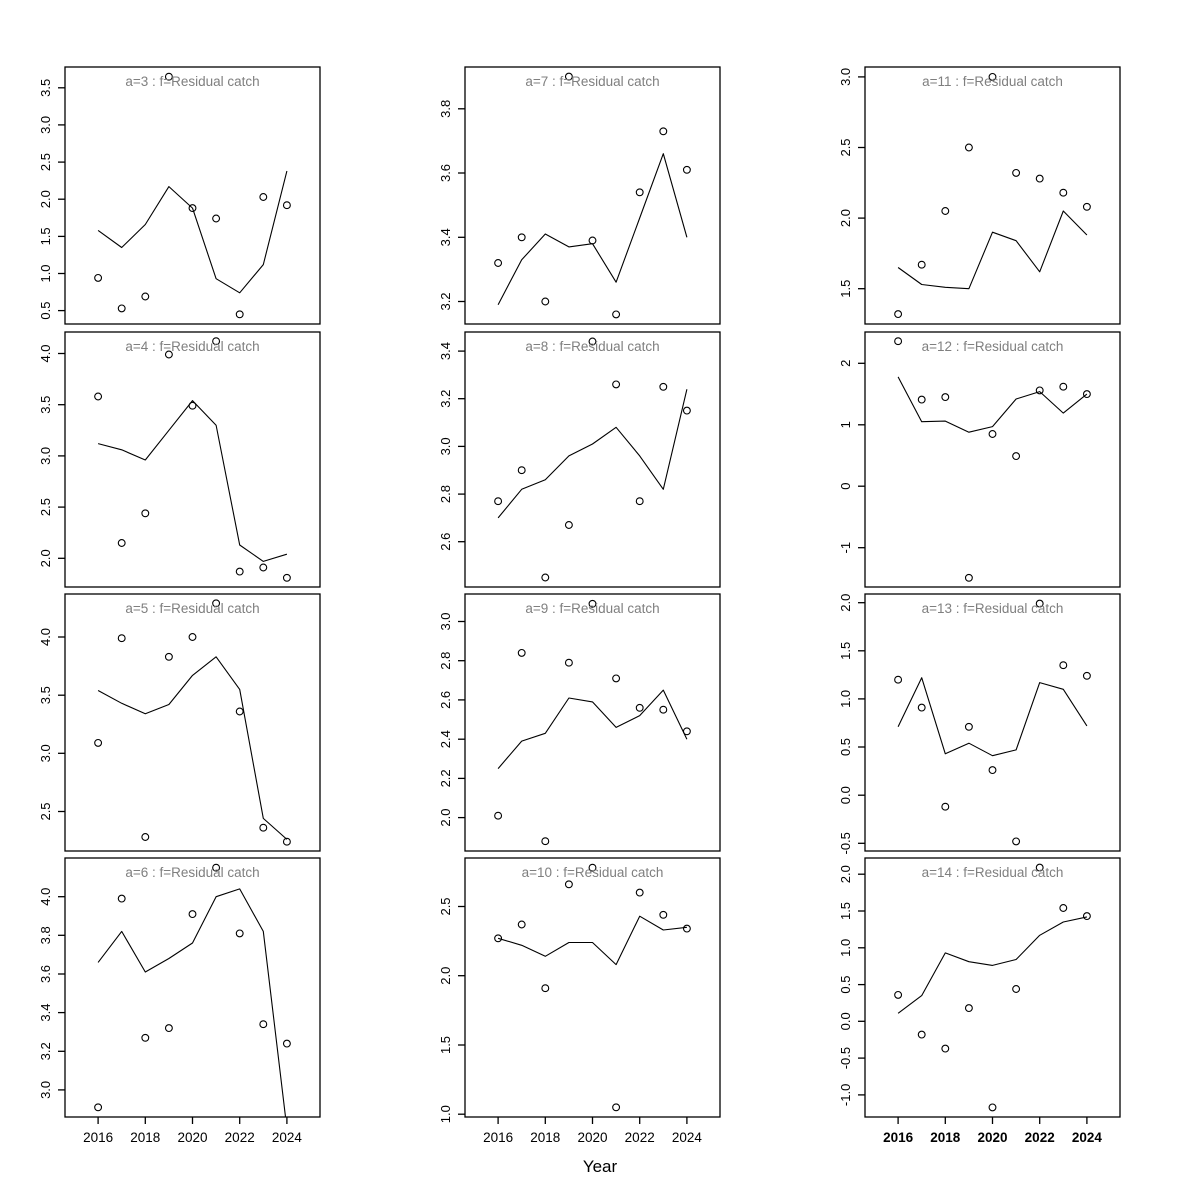 Image resolution: width=1200 pixels, height=1200 pixels. I want to click on y-tick-label: 2.5, so click(45, 507).